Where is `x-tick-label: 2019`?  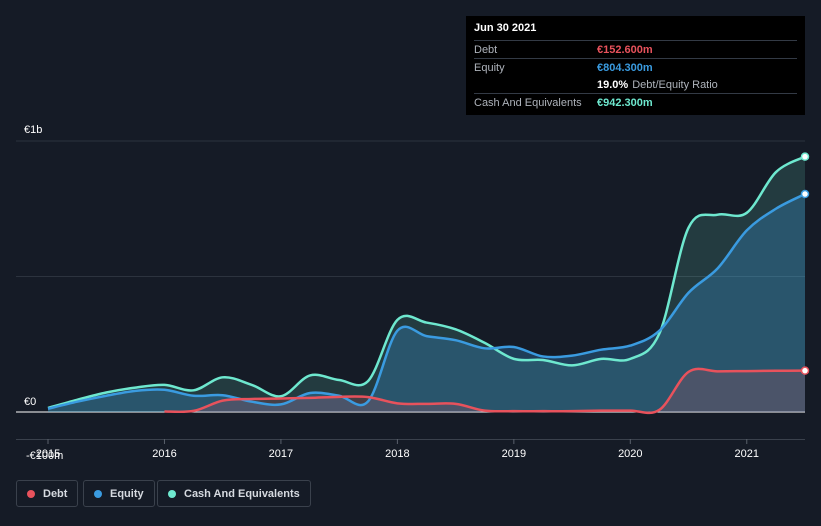
x-tick-label: 2019 is located at coordinates (514, 454).